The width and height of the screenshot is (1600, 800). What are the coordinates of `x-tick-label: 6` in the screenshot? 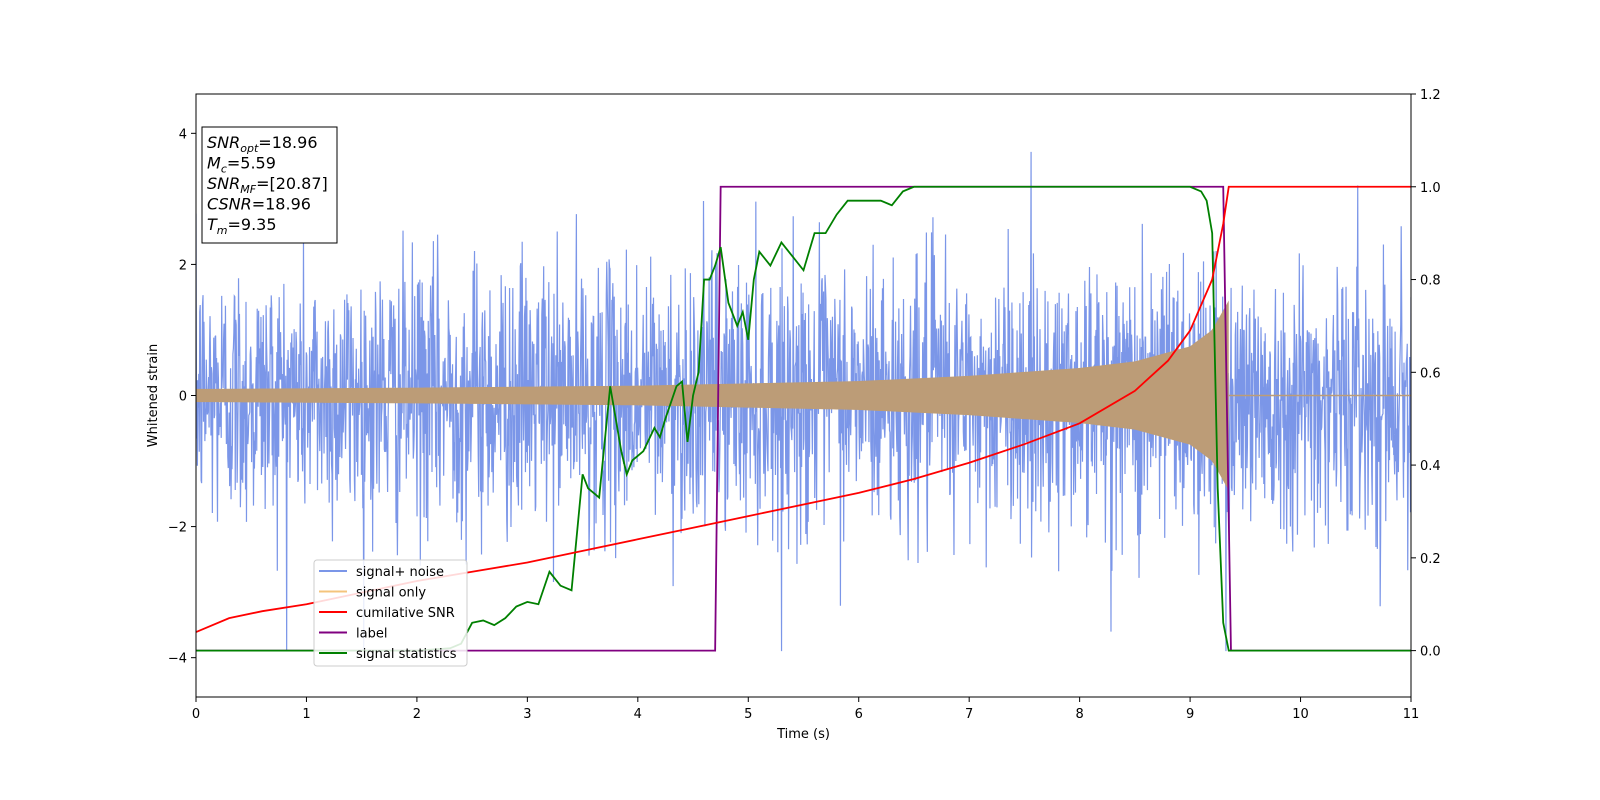 It's located at (859, 714).